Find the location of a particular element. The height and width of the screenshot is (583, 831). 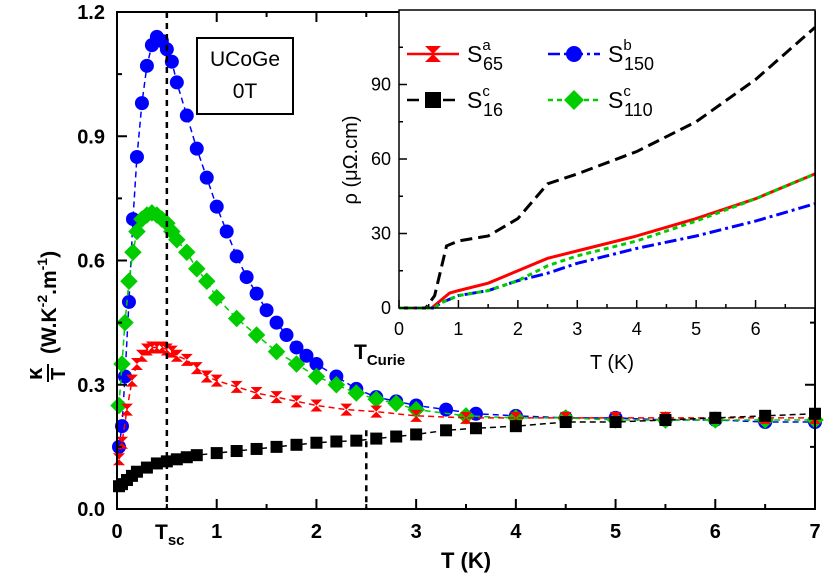

legend-label-S110c: Sc 110 is located at coordinates (630, 101).